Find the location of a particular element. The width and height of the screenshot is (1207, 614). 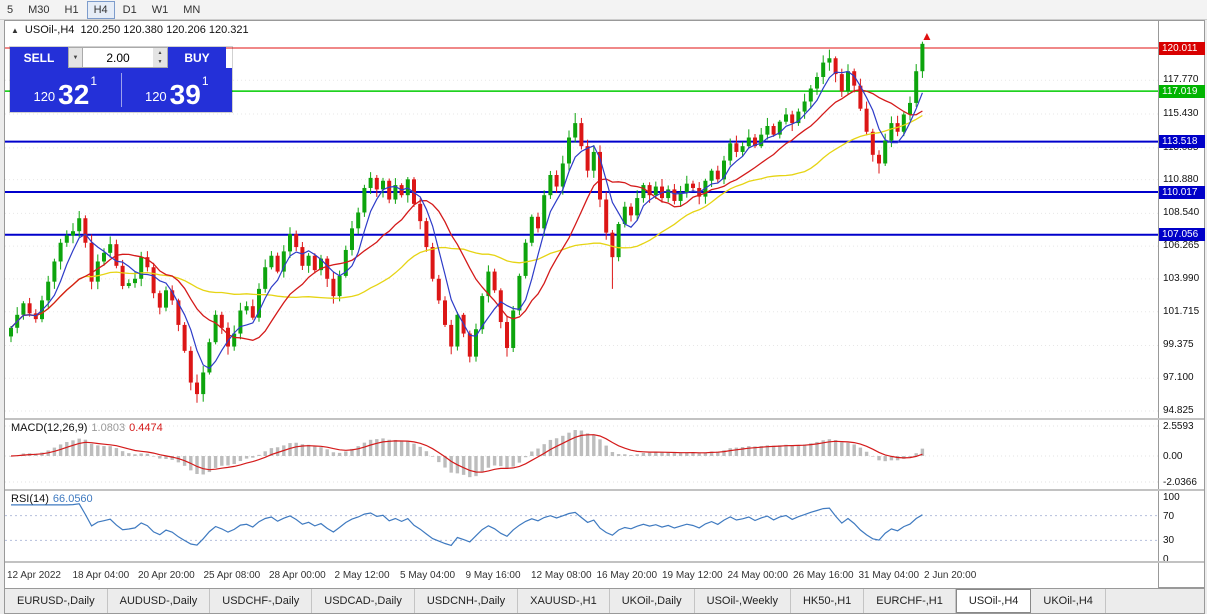

rsi-value: 66.0560 is located at coordinates (72, 499).